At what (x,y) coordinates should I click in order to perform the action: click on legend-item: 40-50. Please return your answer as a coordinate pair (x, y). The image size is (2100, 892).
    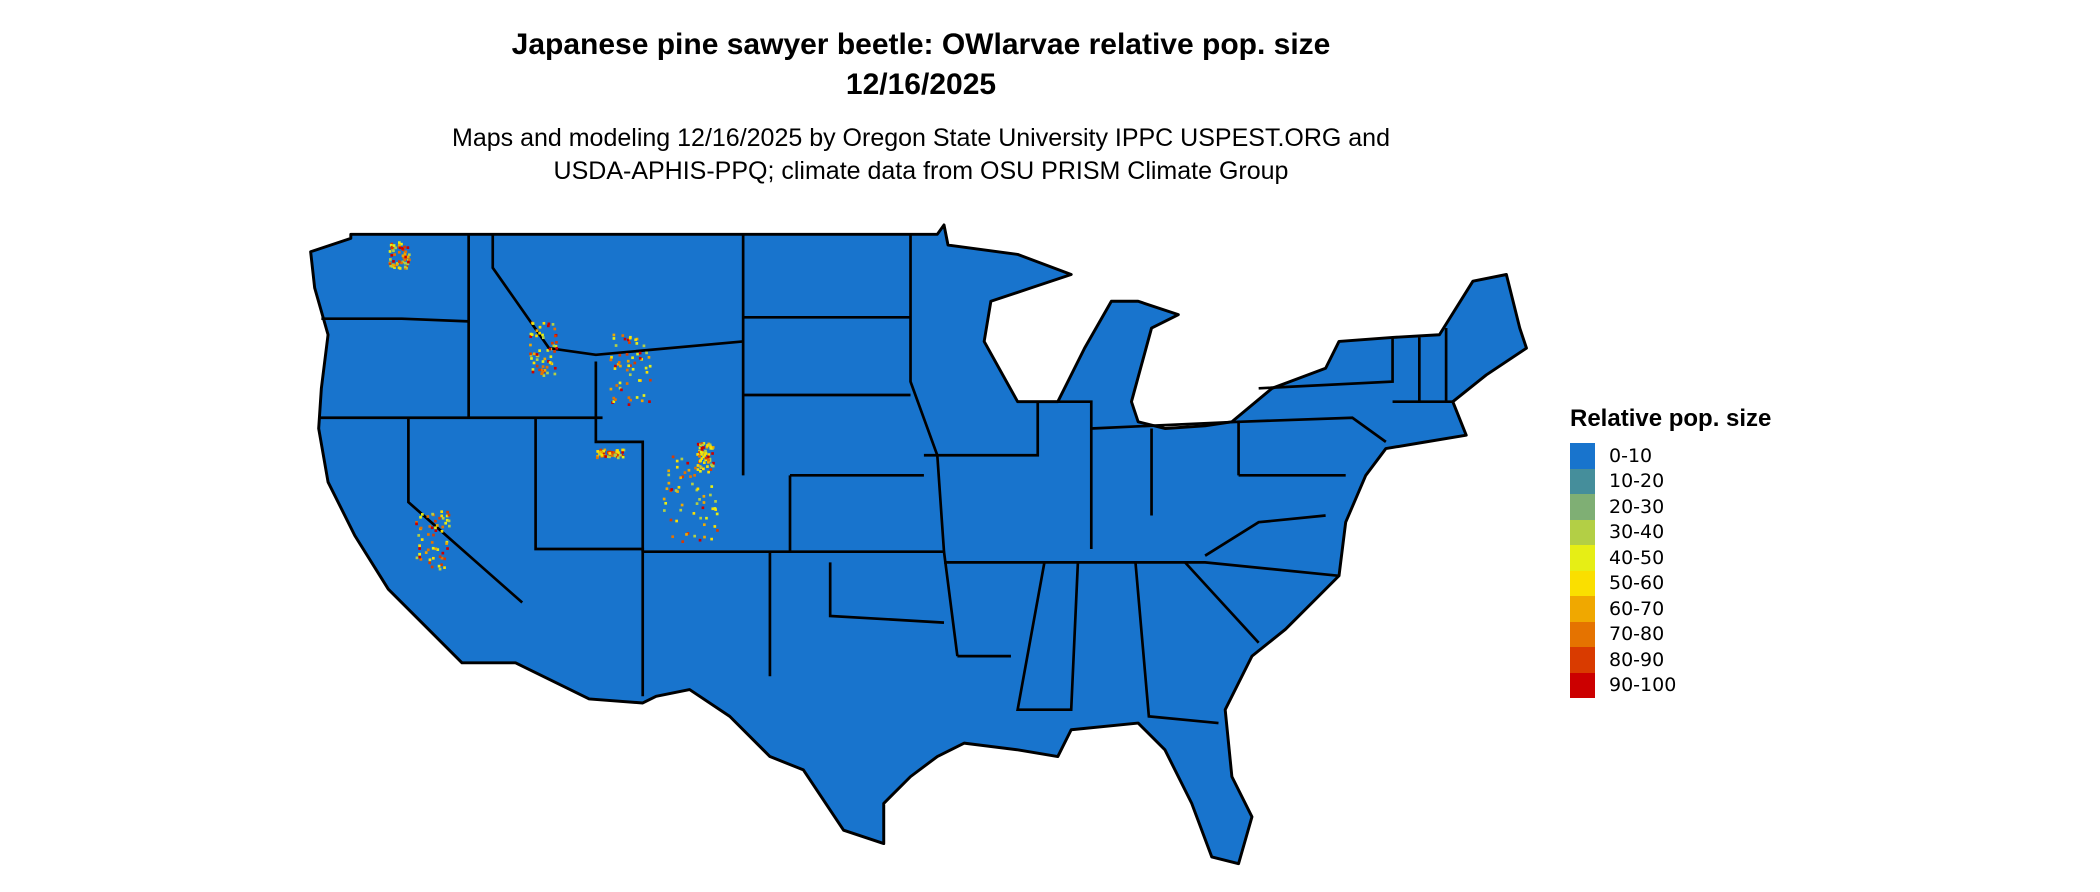
    Looking at the image, I should click on (1670, 558).